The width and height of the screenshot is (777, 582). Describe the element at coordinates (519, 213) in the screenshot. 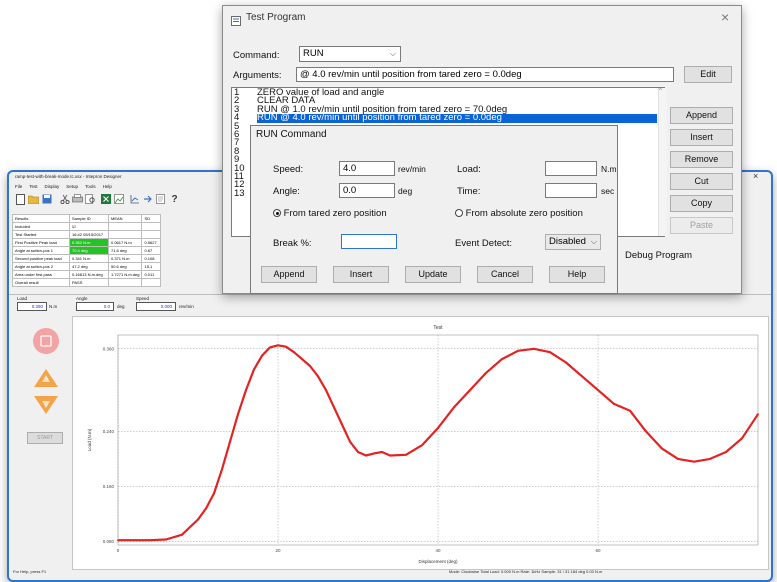

I see `radio-absolute-zero: From absolute zero position` at that location.